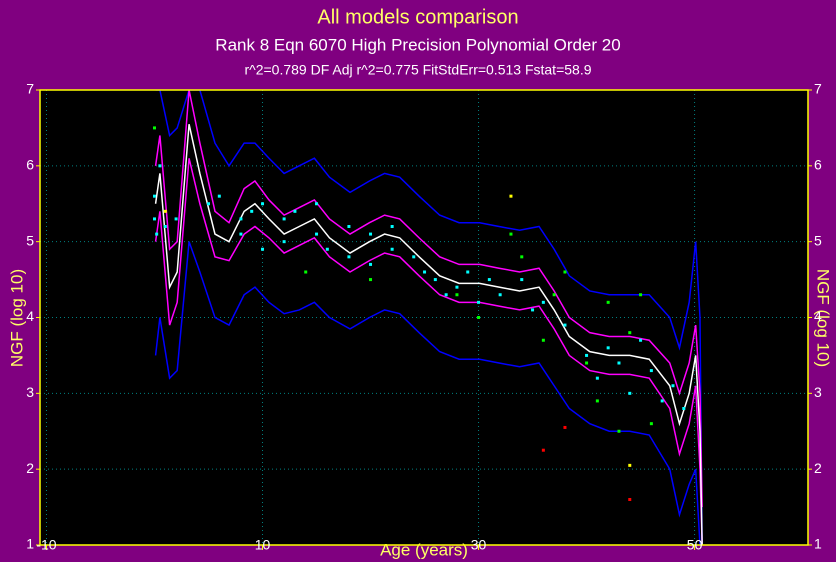  What do you see at coordinates (30, 165) in the screenshot?
I see `y-tick-label: 6` at bounding box center [30, 165].